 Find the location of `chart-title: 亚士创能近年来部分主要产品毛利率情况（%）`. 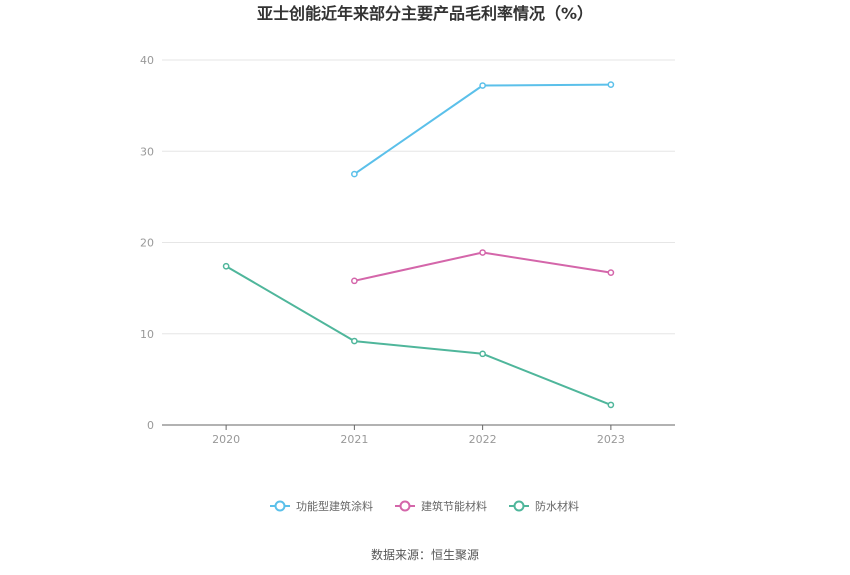

chart-title: 亚士创能近年来部分主要产品毛利率情况（%） is located at coordinates (425, 13).